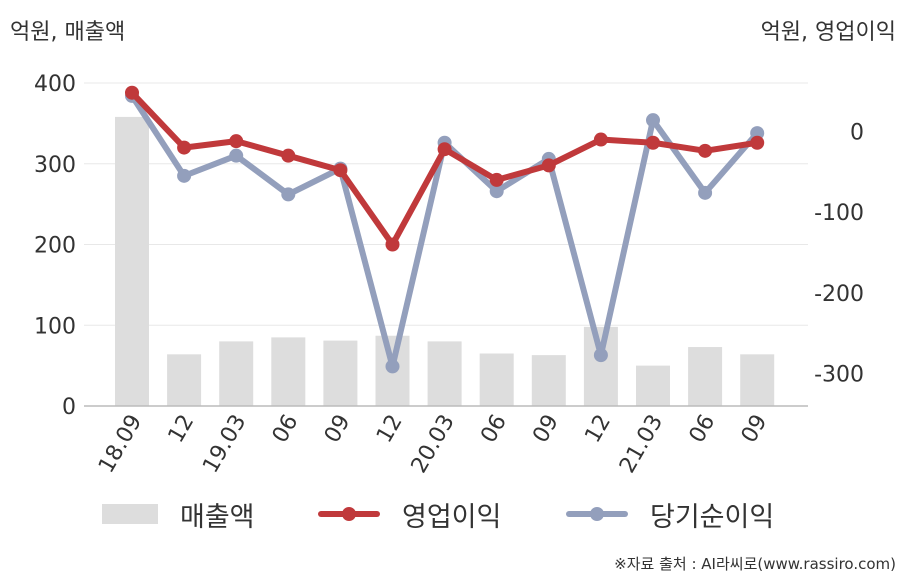  I want to click on legend-item-net-income: 당기순이익, so click(670, 514).